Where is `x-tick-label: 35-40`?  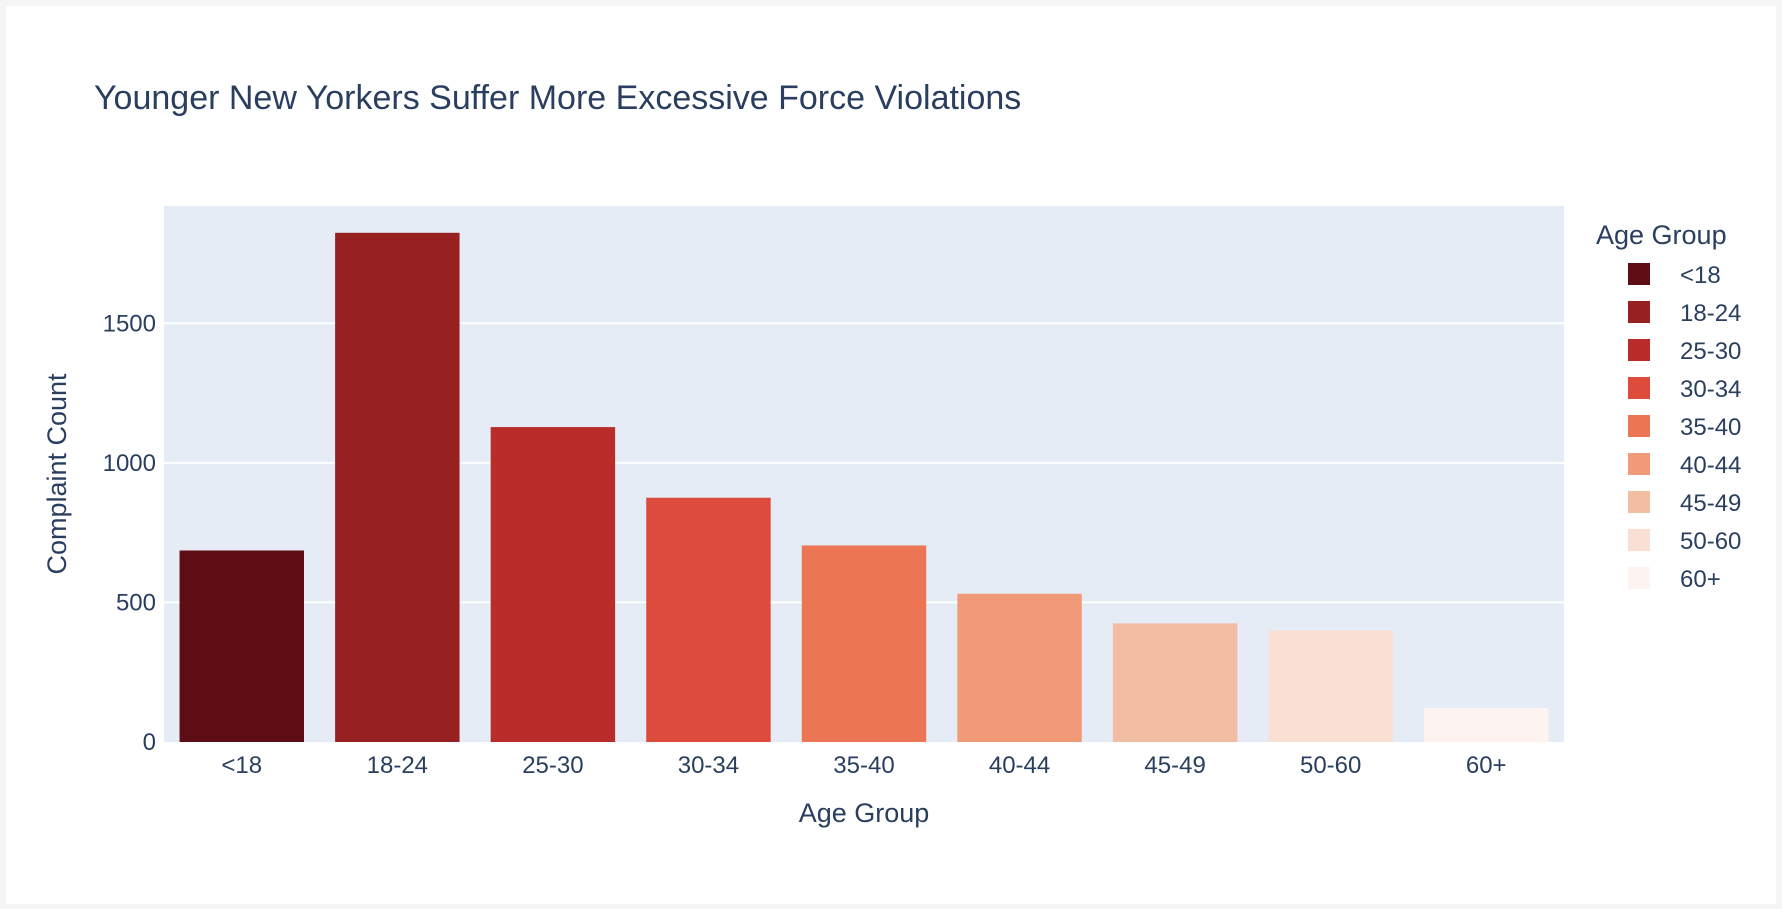 x-tick-label: 35-40 is located at coordinates (863, 765).